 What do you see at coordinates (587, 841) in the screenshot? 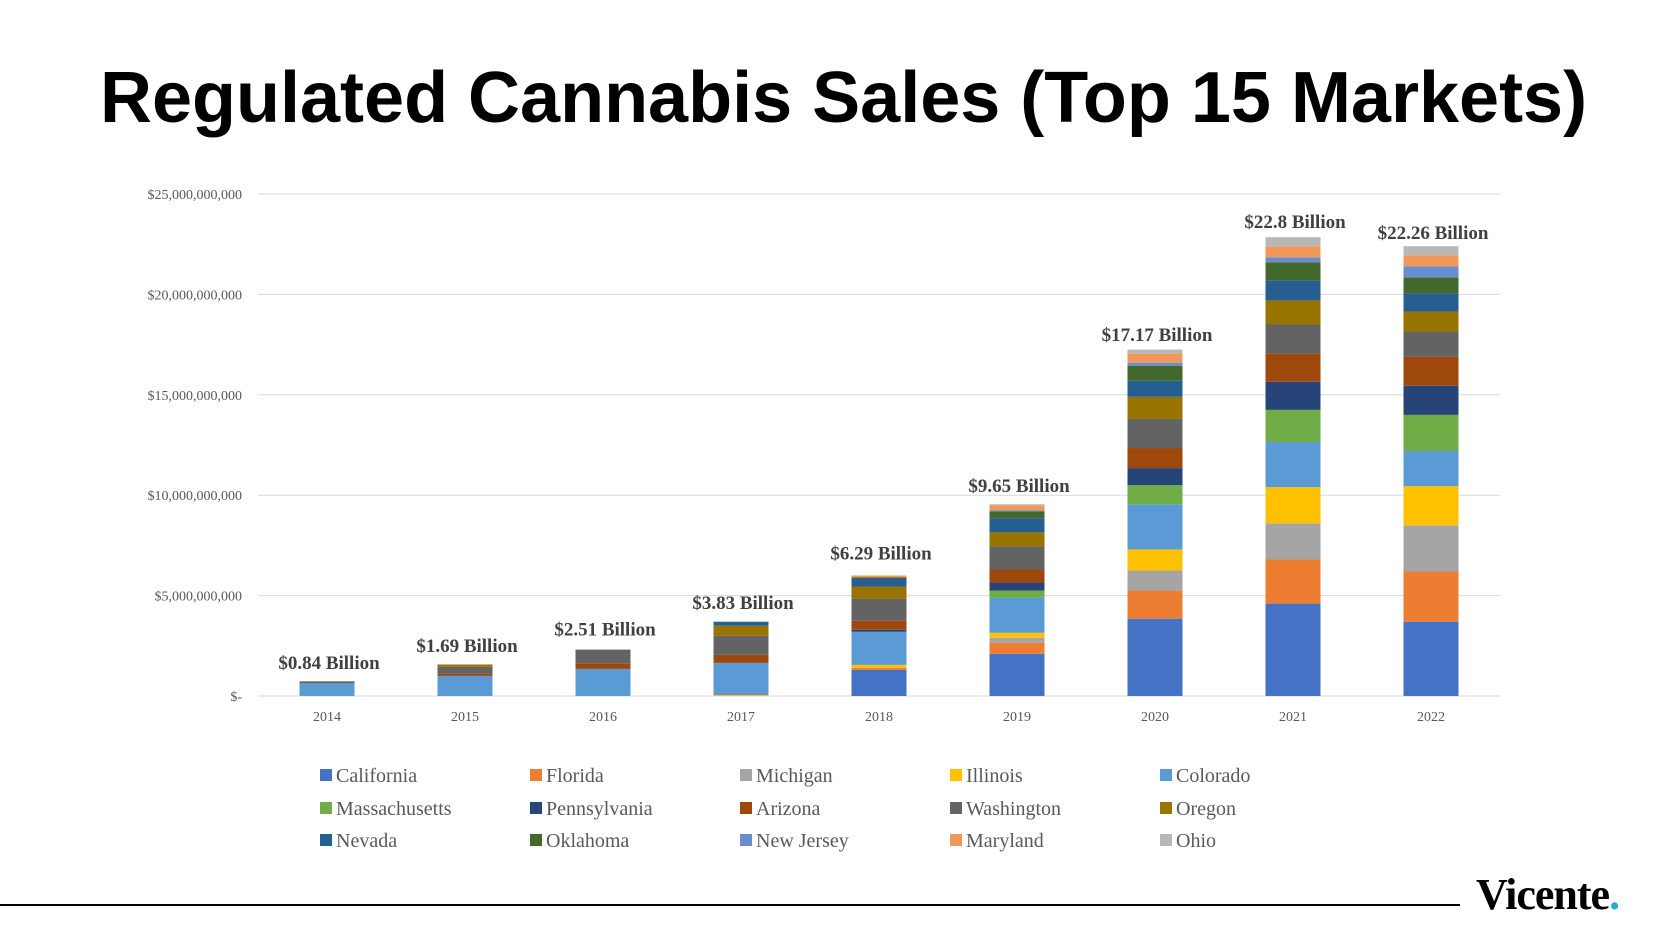
I see `legend-label: Oklahoma` at bounding box center [587, 841].